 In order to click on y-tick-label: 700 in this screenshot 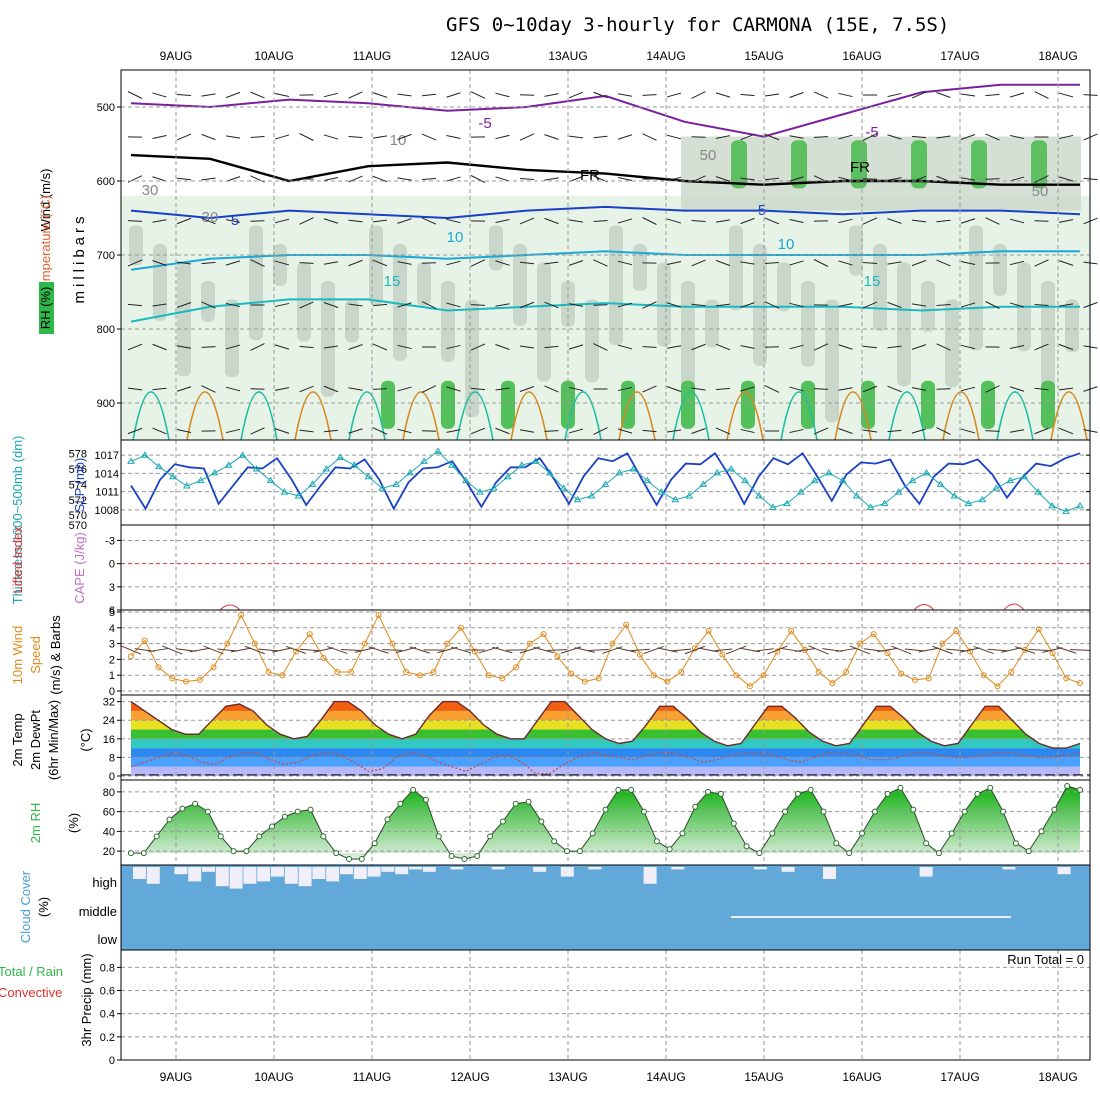, I will do `click(106, 256)`.